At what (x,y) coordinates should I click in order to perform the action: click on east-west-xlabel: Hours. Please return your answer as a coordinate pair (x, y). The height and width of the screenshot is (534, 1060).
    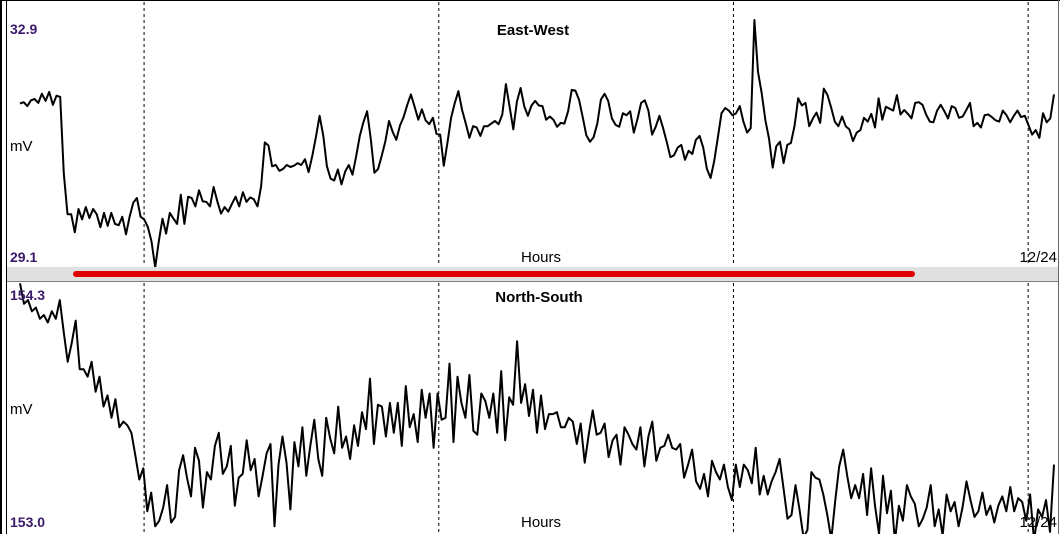
    Looking at the image, I should click on (541, 257).